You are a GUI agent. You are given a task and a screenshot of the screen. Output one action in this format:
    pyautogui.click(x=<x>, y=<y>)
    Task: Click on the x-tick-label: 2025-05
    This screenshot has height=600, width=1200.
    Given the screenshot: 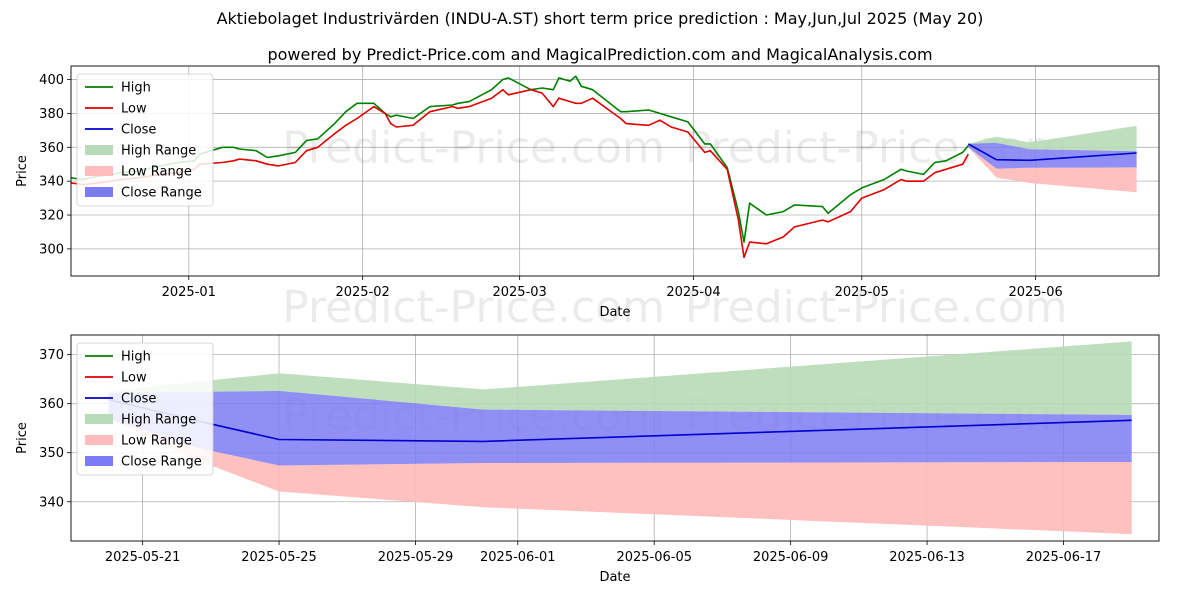 What is the action you would take?
    pyautogui.click(x=862, y=292)
    